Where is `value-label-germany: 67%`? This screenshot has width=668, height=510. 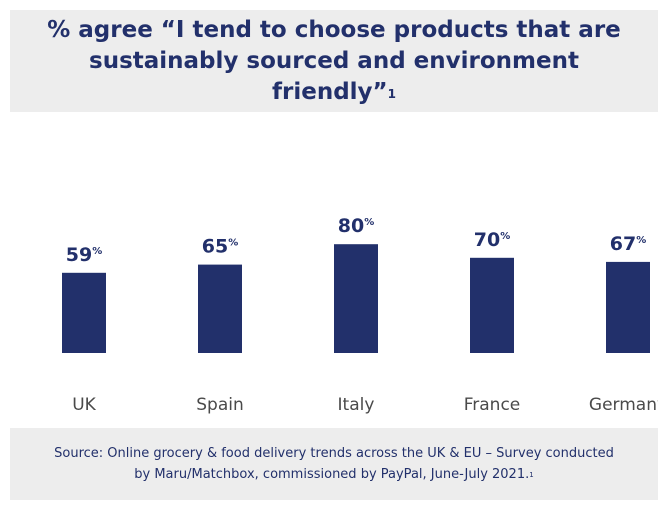 value-label-germany: 67% is located at coordinates (628, 244).